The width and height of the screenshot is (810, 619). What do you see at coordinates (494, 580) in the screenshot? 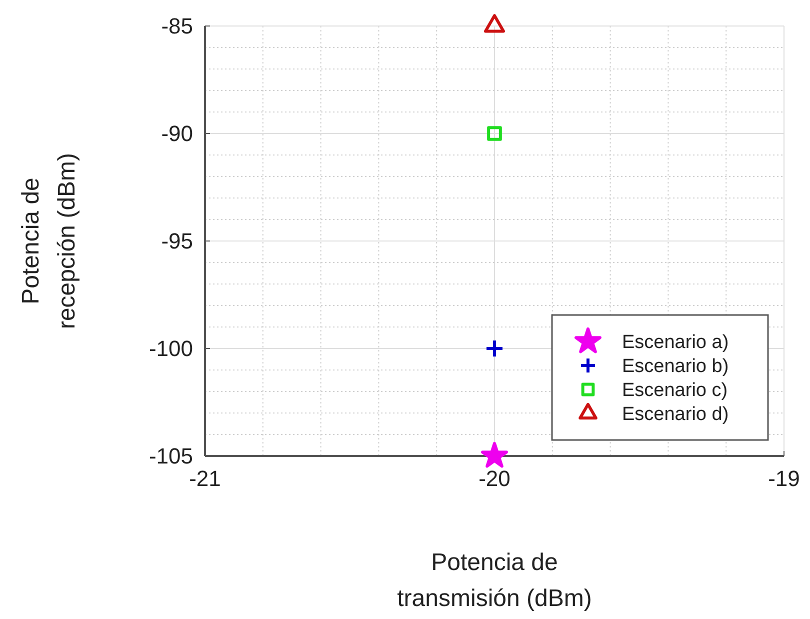
I see `x-axis-title: Potencia de transmisión (dBm)` at bounding box center [494, 580].